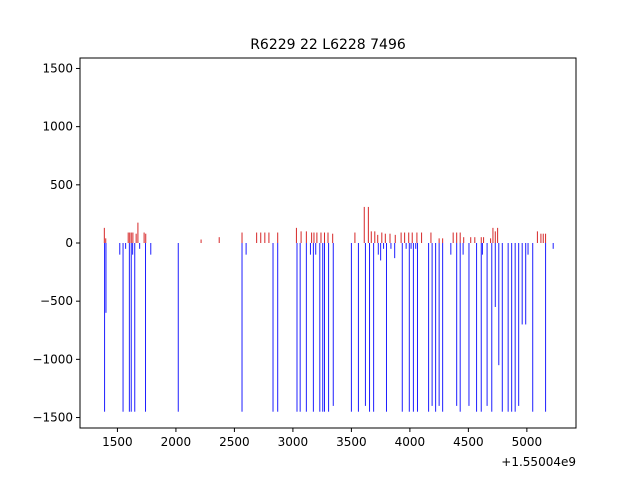 The width and height of the screenshot is (640, 480). Describe the element at coordinates (57, 68) in the screenshot. I see `y-tick-label: 1500` at that location.